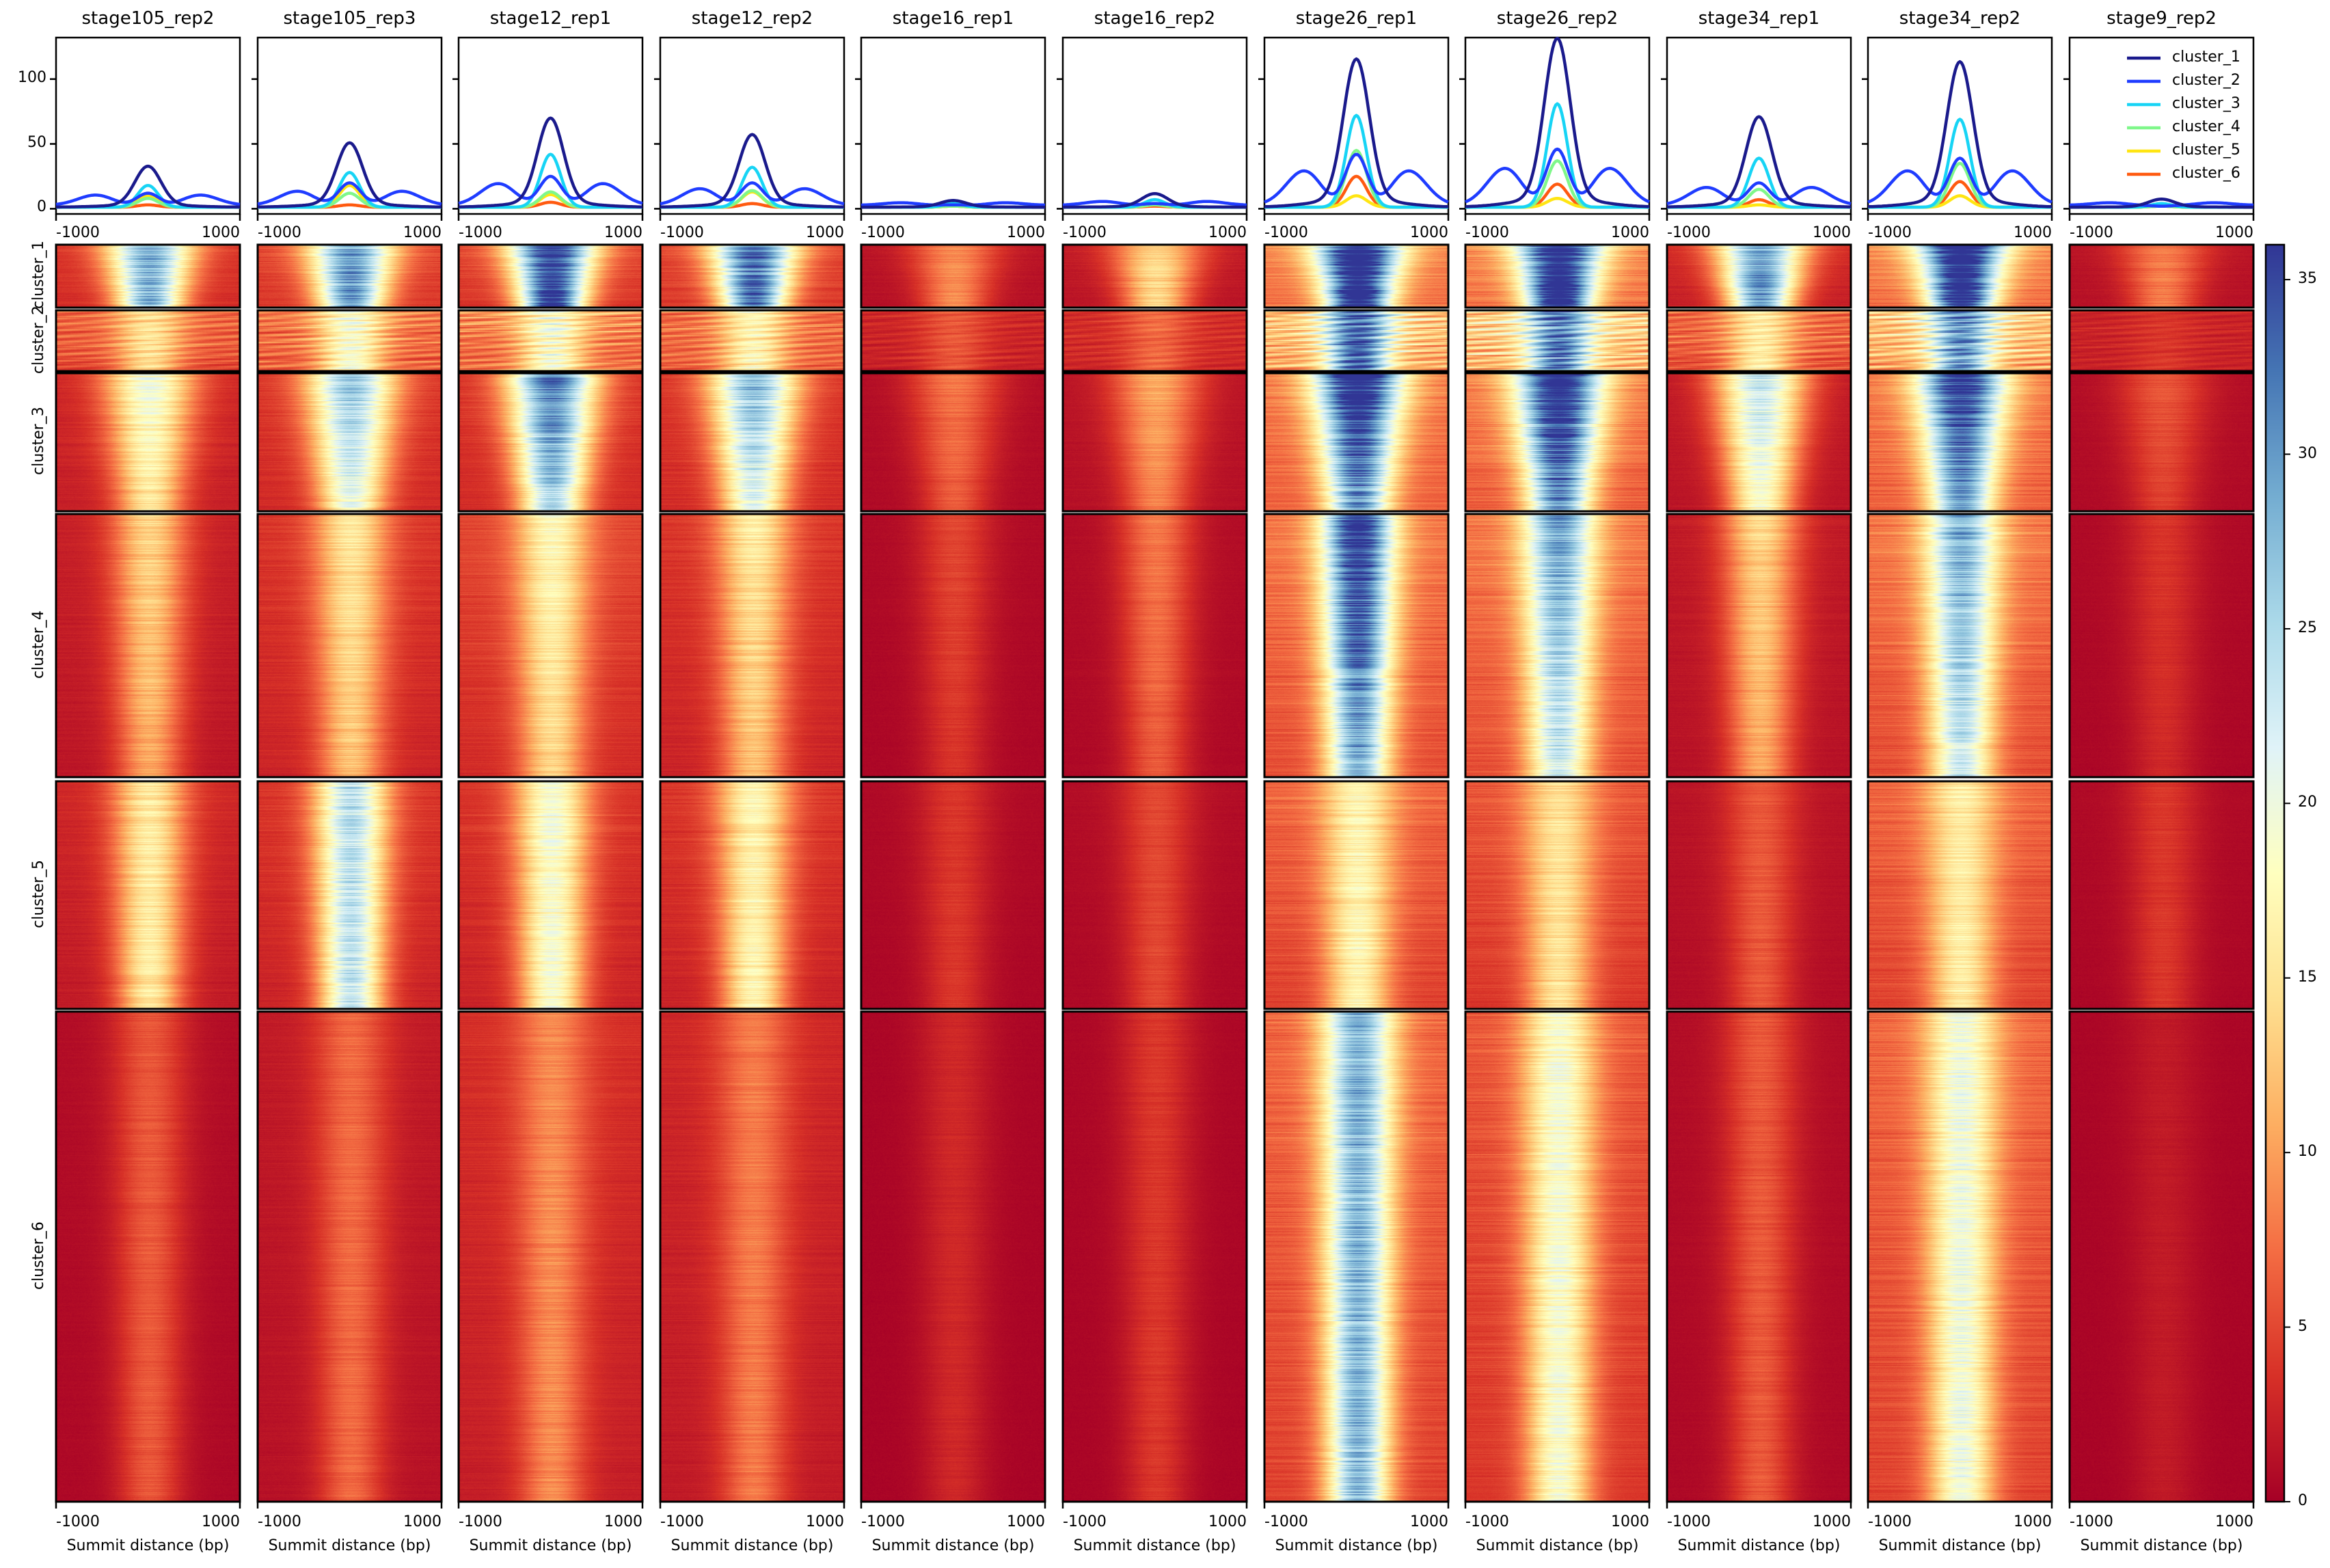 The image size is (2330, 1568). I want to click on panel-title: stage34_rep2, so click(1960, 18).